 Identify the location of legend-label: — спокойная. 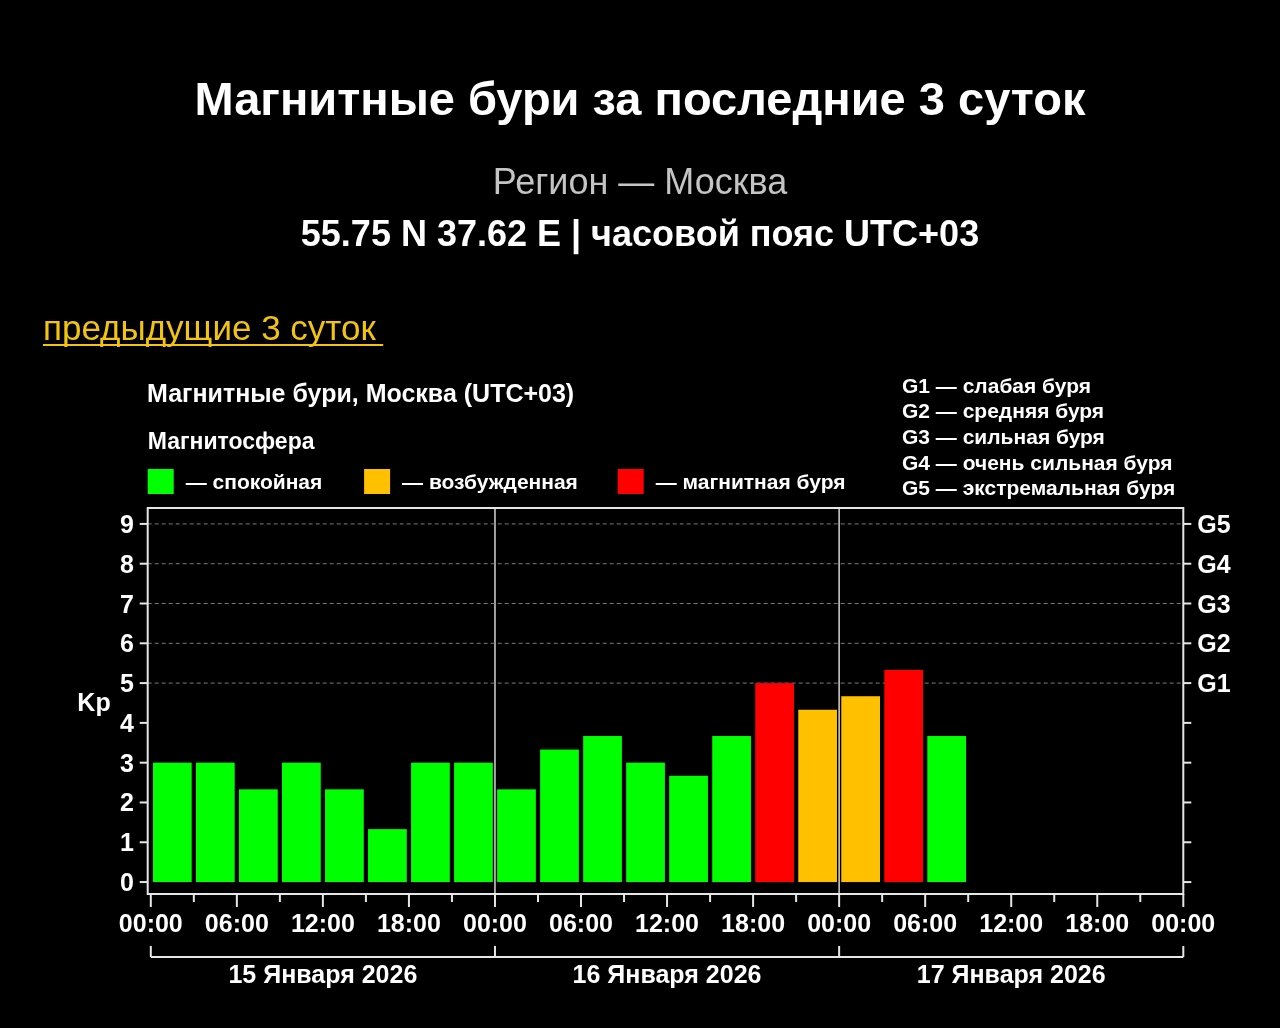
(254, 481).